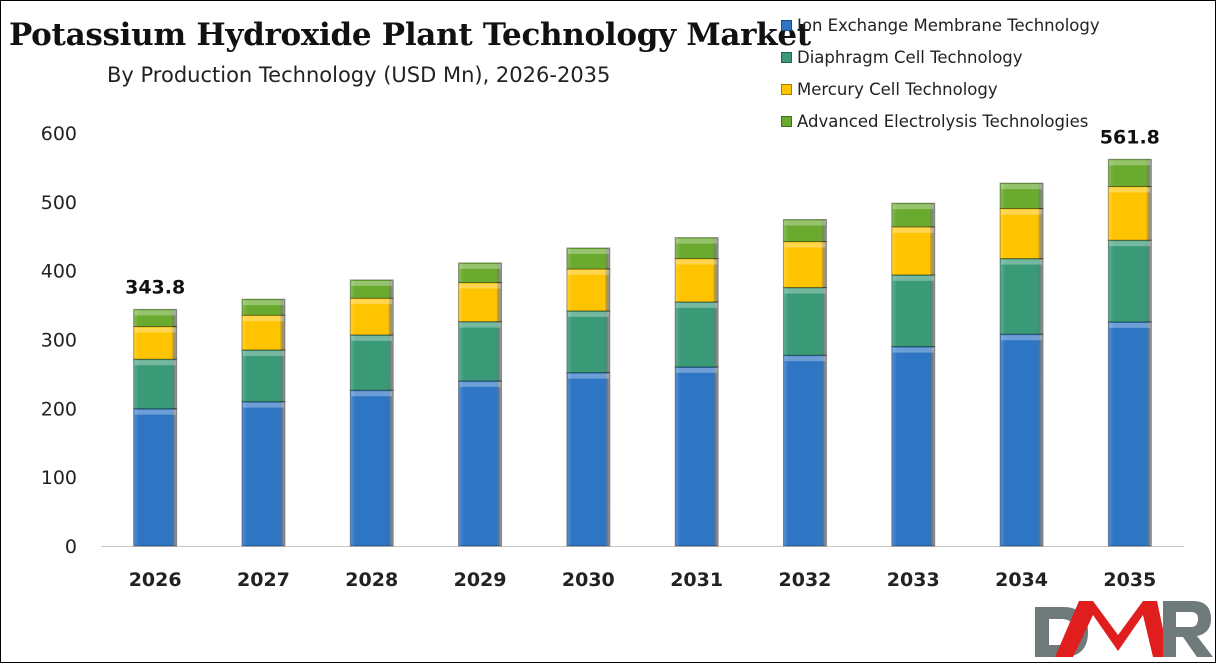 The height and width of the screenshot is (663, 1216). I want to click on legend-label: Advanced Electrolysis Technologies, so click(943, 121).